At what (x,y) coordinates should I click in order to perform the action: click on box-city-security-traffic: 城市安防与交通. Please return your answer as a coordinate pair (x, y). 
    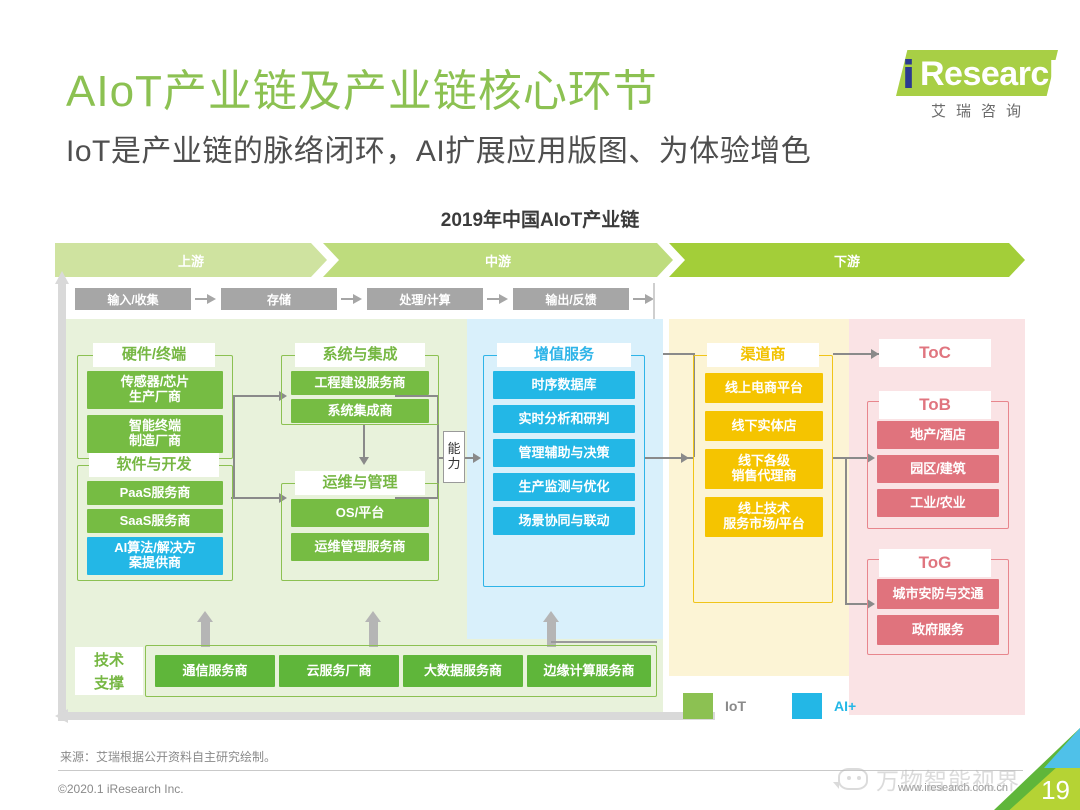
    Looking at the image, I should click on (938, 594).